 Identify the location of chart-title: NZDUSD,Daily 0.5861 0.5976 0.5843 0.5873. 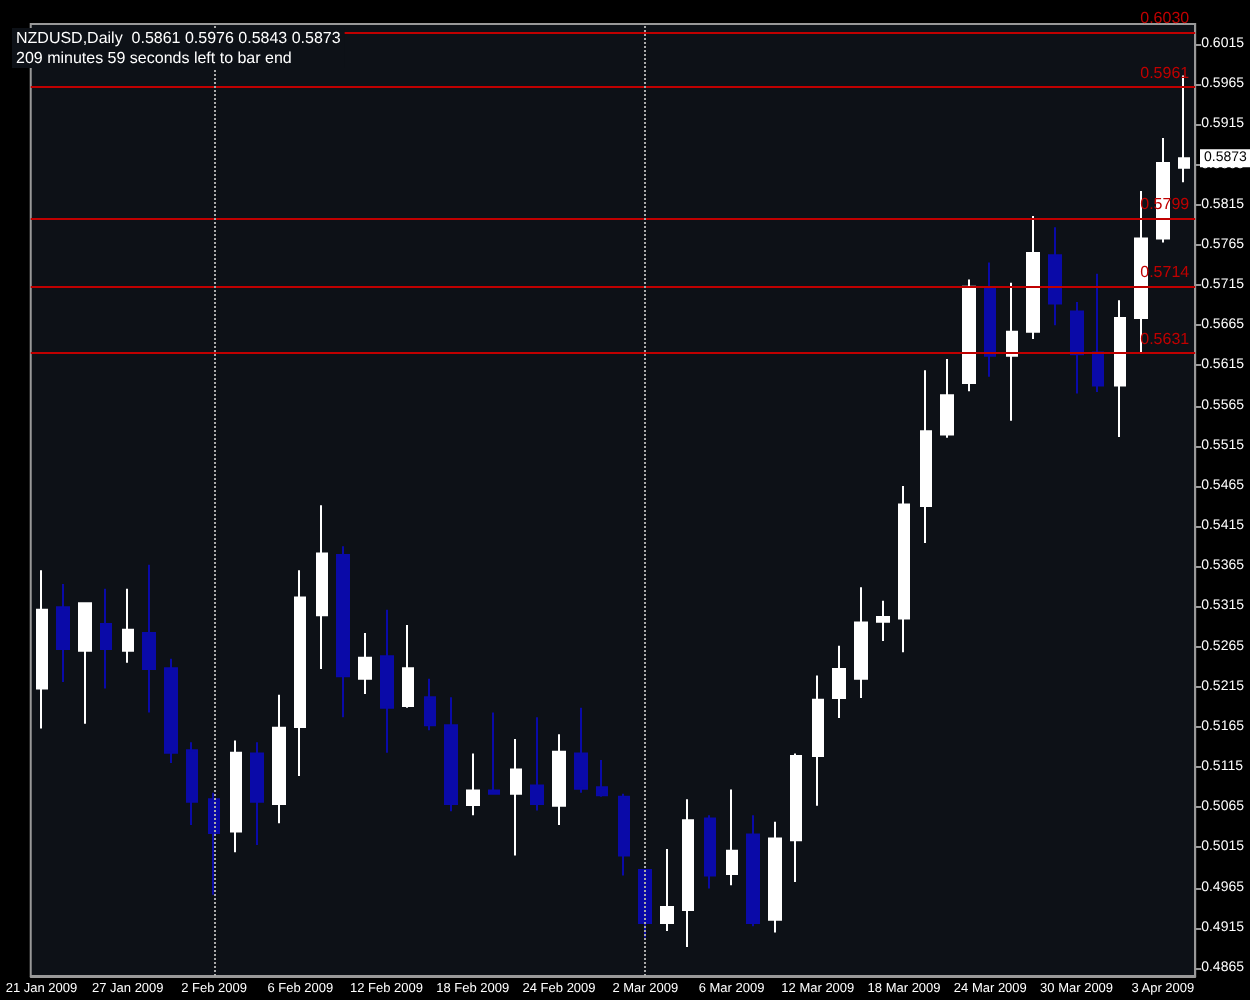
(179, 38).